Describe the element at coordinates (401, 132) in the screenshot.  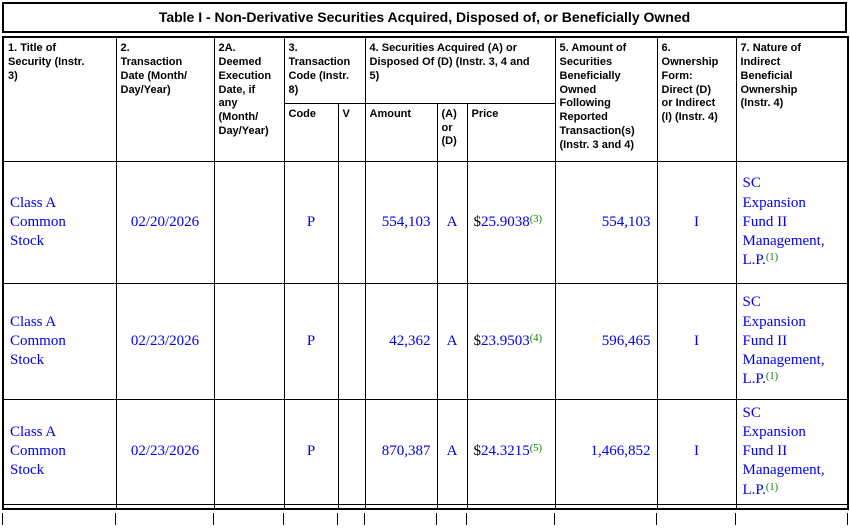
I see `subheader-amount: Amount` at that location.